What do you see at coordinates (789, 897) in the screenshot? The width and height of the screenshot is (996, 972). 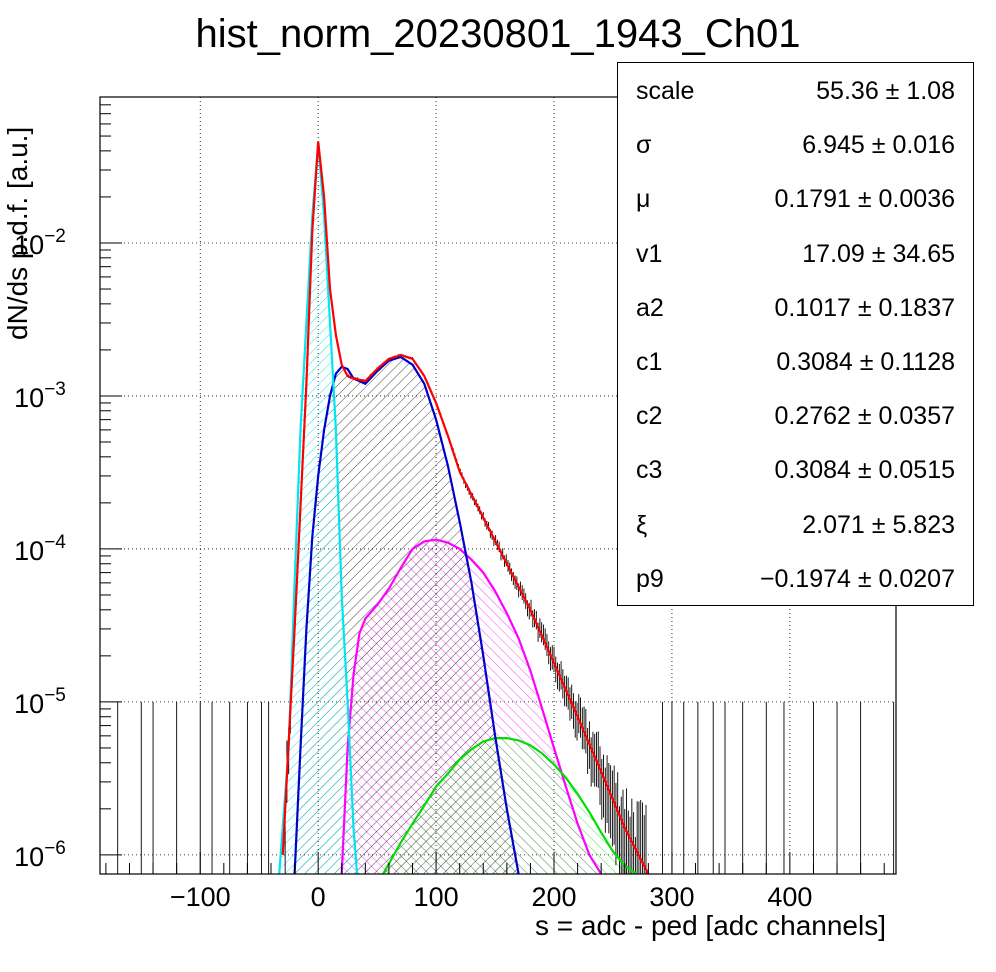 I see `x-tick-label: 400` at bounding box center [789, 897].